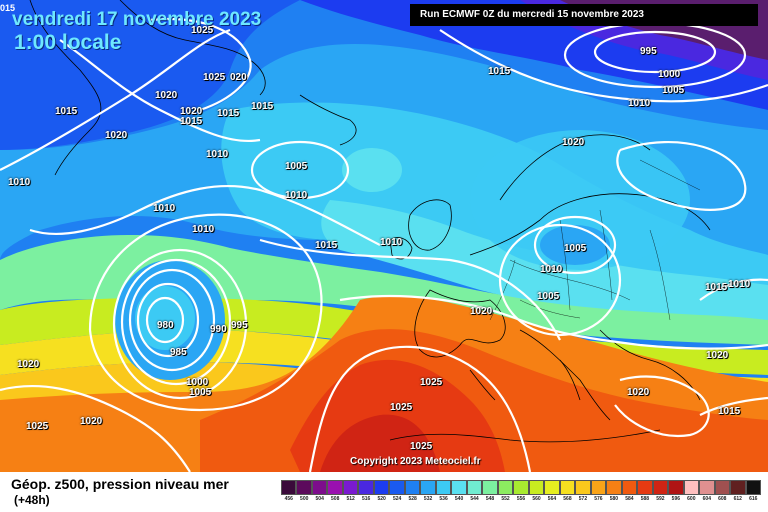 This screenshot has width=768, height=512. Describe the element at coordinates (428, 492) in the screenshot. I see `scale-step: 532` at that location.